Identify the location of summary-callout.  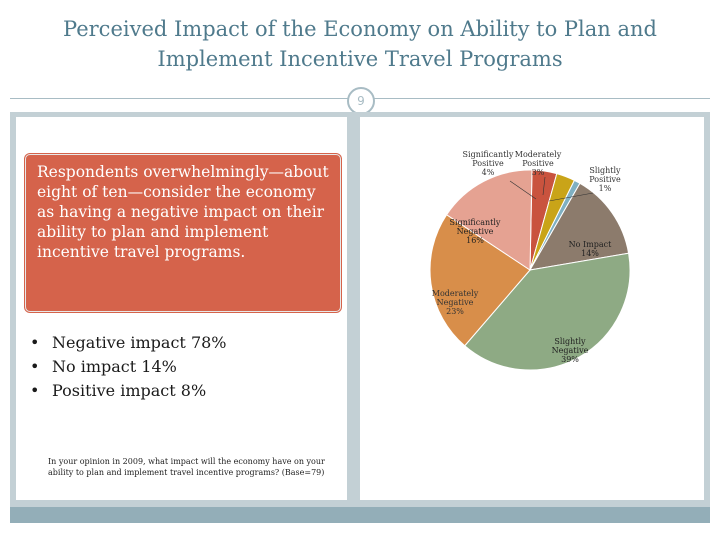
(183, 233).